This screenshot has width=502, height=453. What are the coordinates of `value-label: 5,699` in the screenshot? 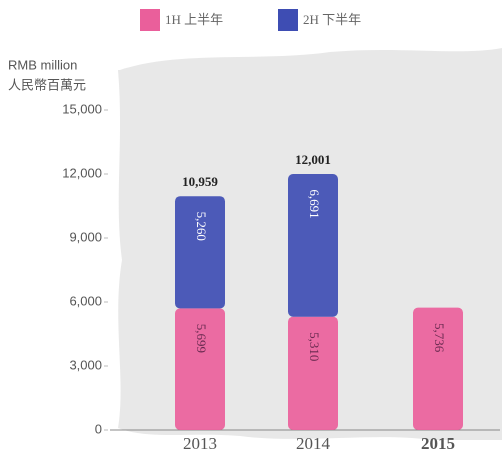 It's located at (201, 338).